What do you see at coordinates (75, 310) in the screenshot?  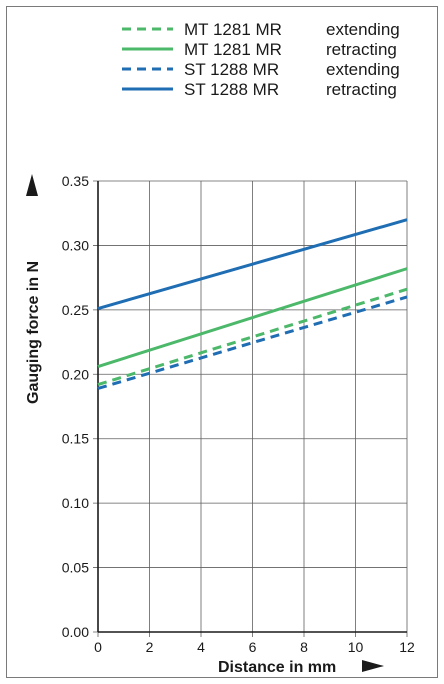 I see `y-tick-label: 0.25` at bounding box center [75, 310].